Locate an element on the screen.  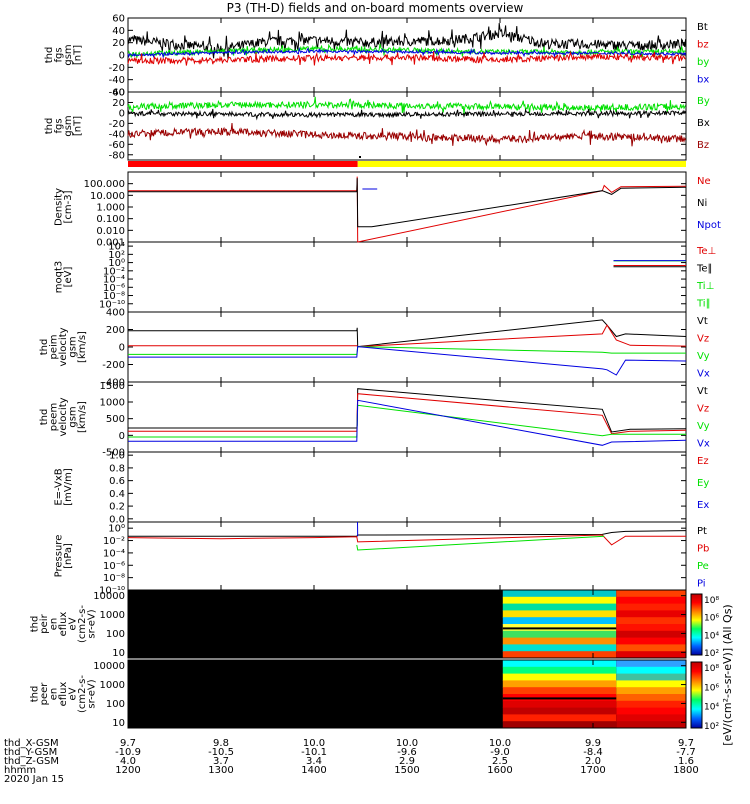
series-line-fgs_gse-By is located at coordinates (407, 105).